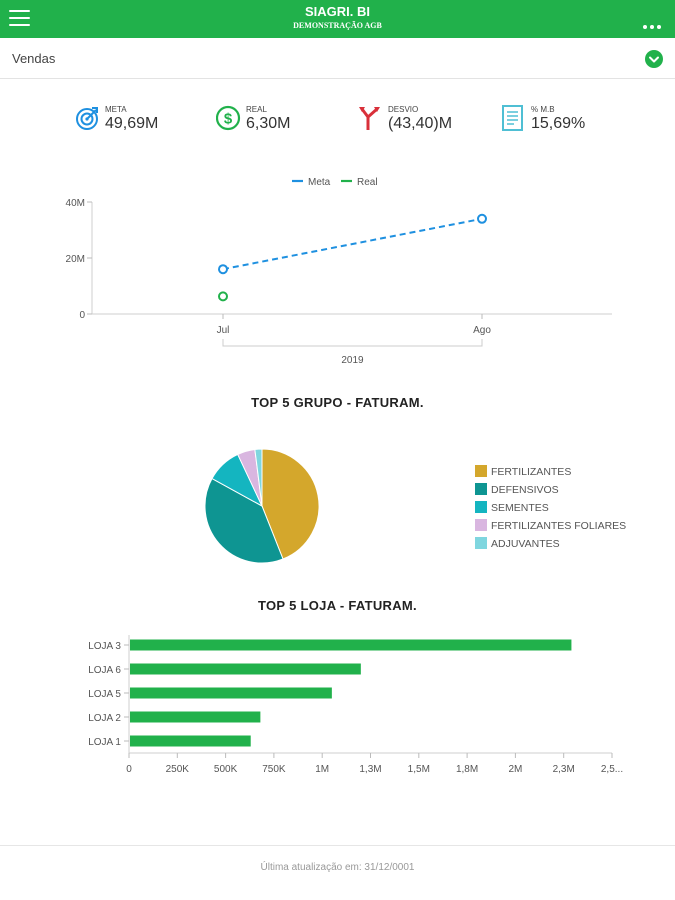 Image resolution: width=675 pixels, height=900 pixels. I want to click on legend-label-adjuvantes: ADJUVANTES, so click(525, 544).